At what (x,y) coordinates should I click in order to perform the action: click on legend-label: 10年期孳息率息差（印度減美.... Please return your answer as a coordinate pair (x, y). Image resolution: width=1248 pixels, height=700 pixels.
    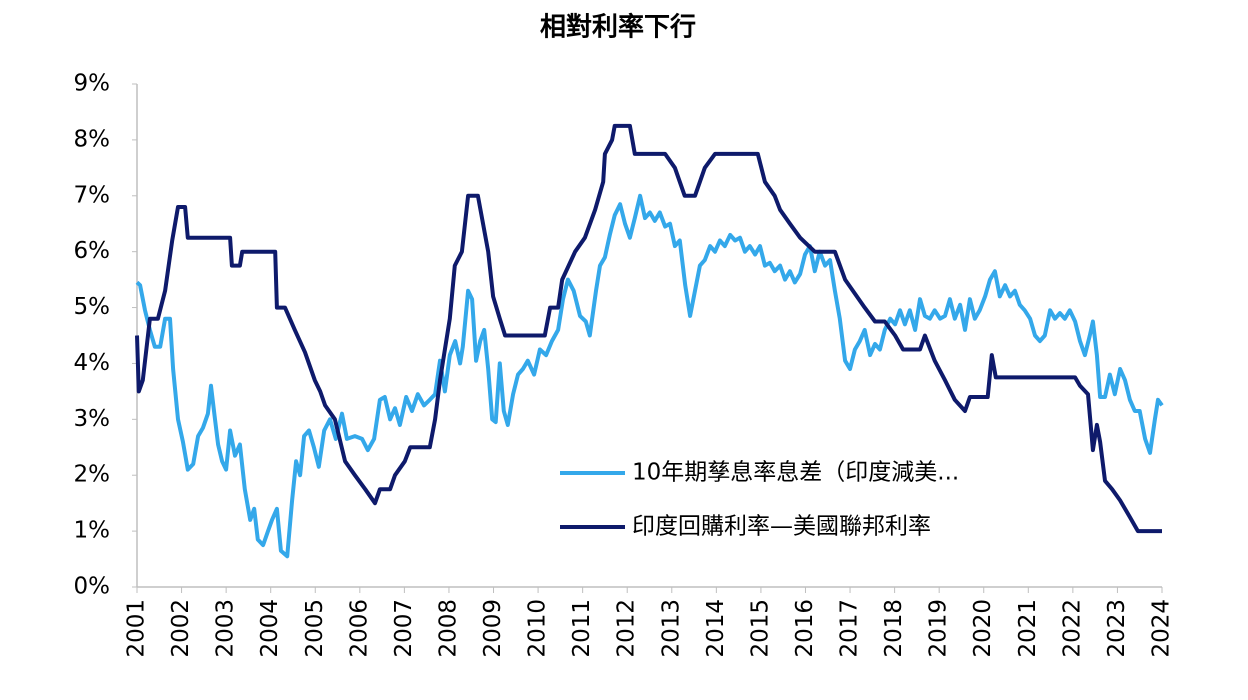
    Looking at the image, I should click on (795, 473).